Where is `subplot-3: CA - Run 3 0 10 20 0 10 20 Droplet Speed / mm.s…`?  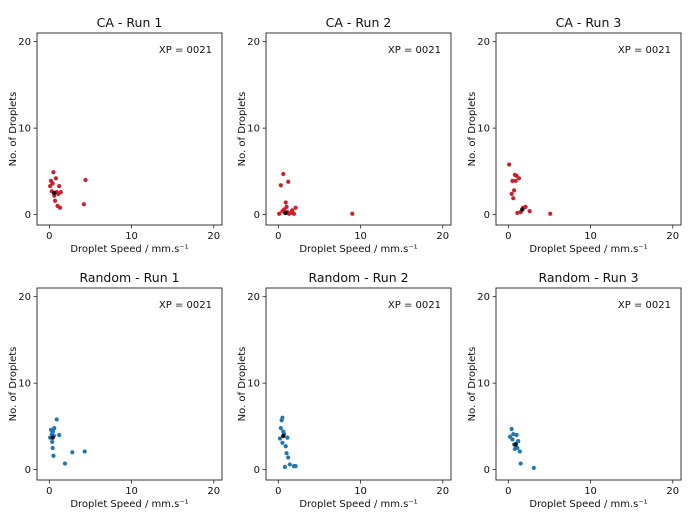
subplot-3: CA - Run 3 0 10 20 0 10 20 Droplet Speed / mm.s… is located at coordinates (574, 135).